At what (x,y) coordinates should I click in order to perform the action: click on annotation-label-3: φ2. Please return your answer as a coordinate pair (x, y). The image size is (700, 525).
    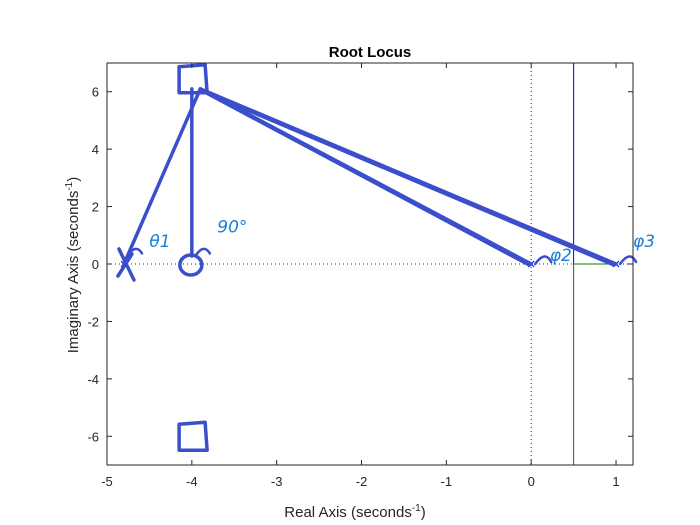
    Looking at the image, I should click on (561, 256).